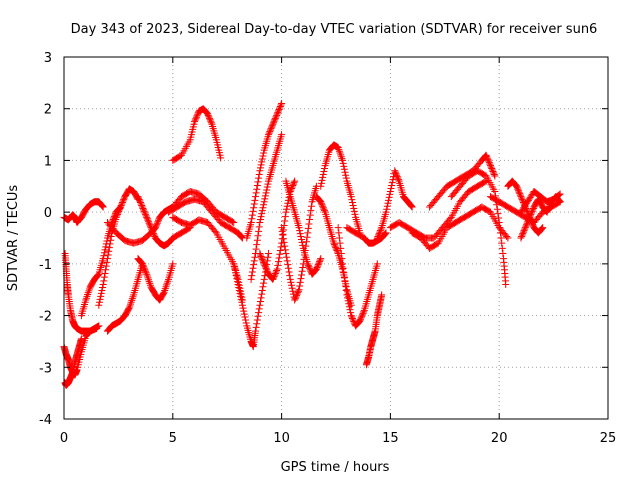 Image resolution: width=640 pixels, height=480 pixels. I want to click on y-tick-label: 0, so click(48, 213).